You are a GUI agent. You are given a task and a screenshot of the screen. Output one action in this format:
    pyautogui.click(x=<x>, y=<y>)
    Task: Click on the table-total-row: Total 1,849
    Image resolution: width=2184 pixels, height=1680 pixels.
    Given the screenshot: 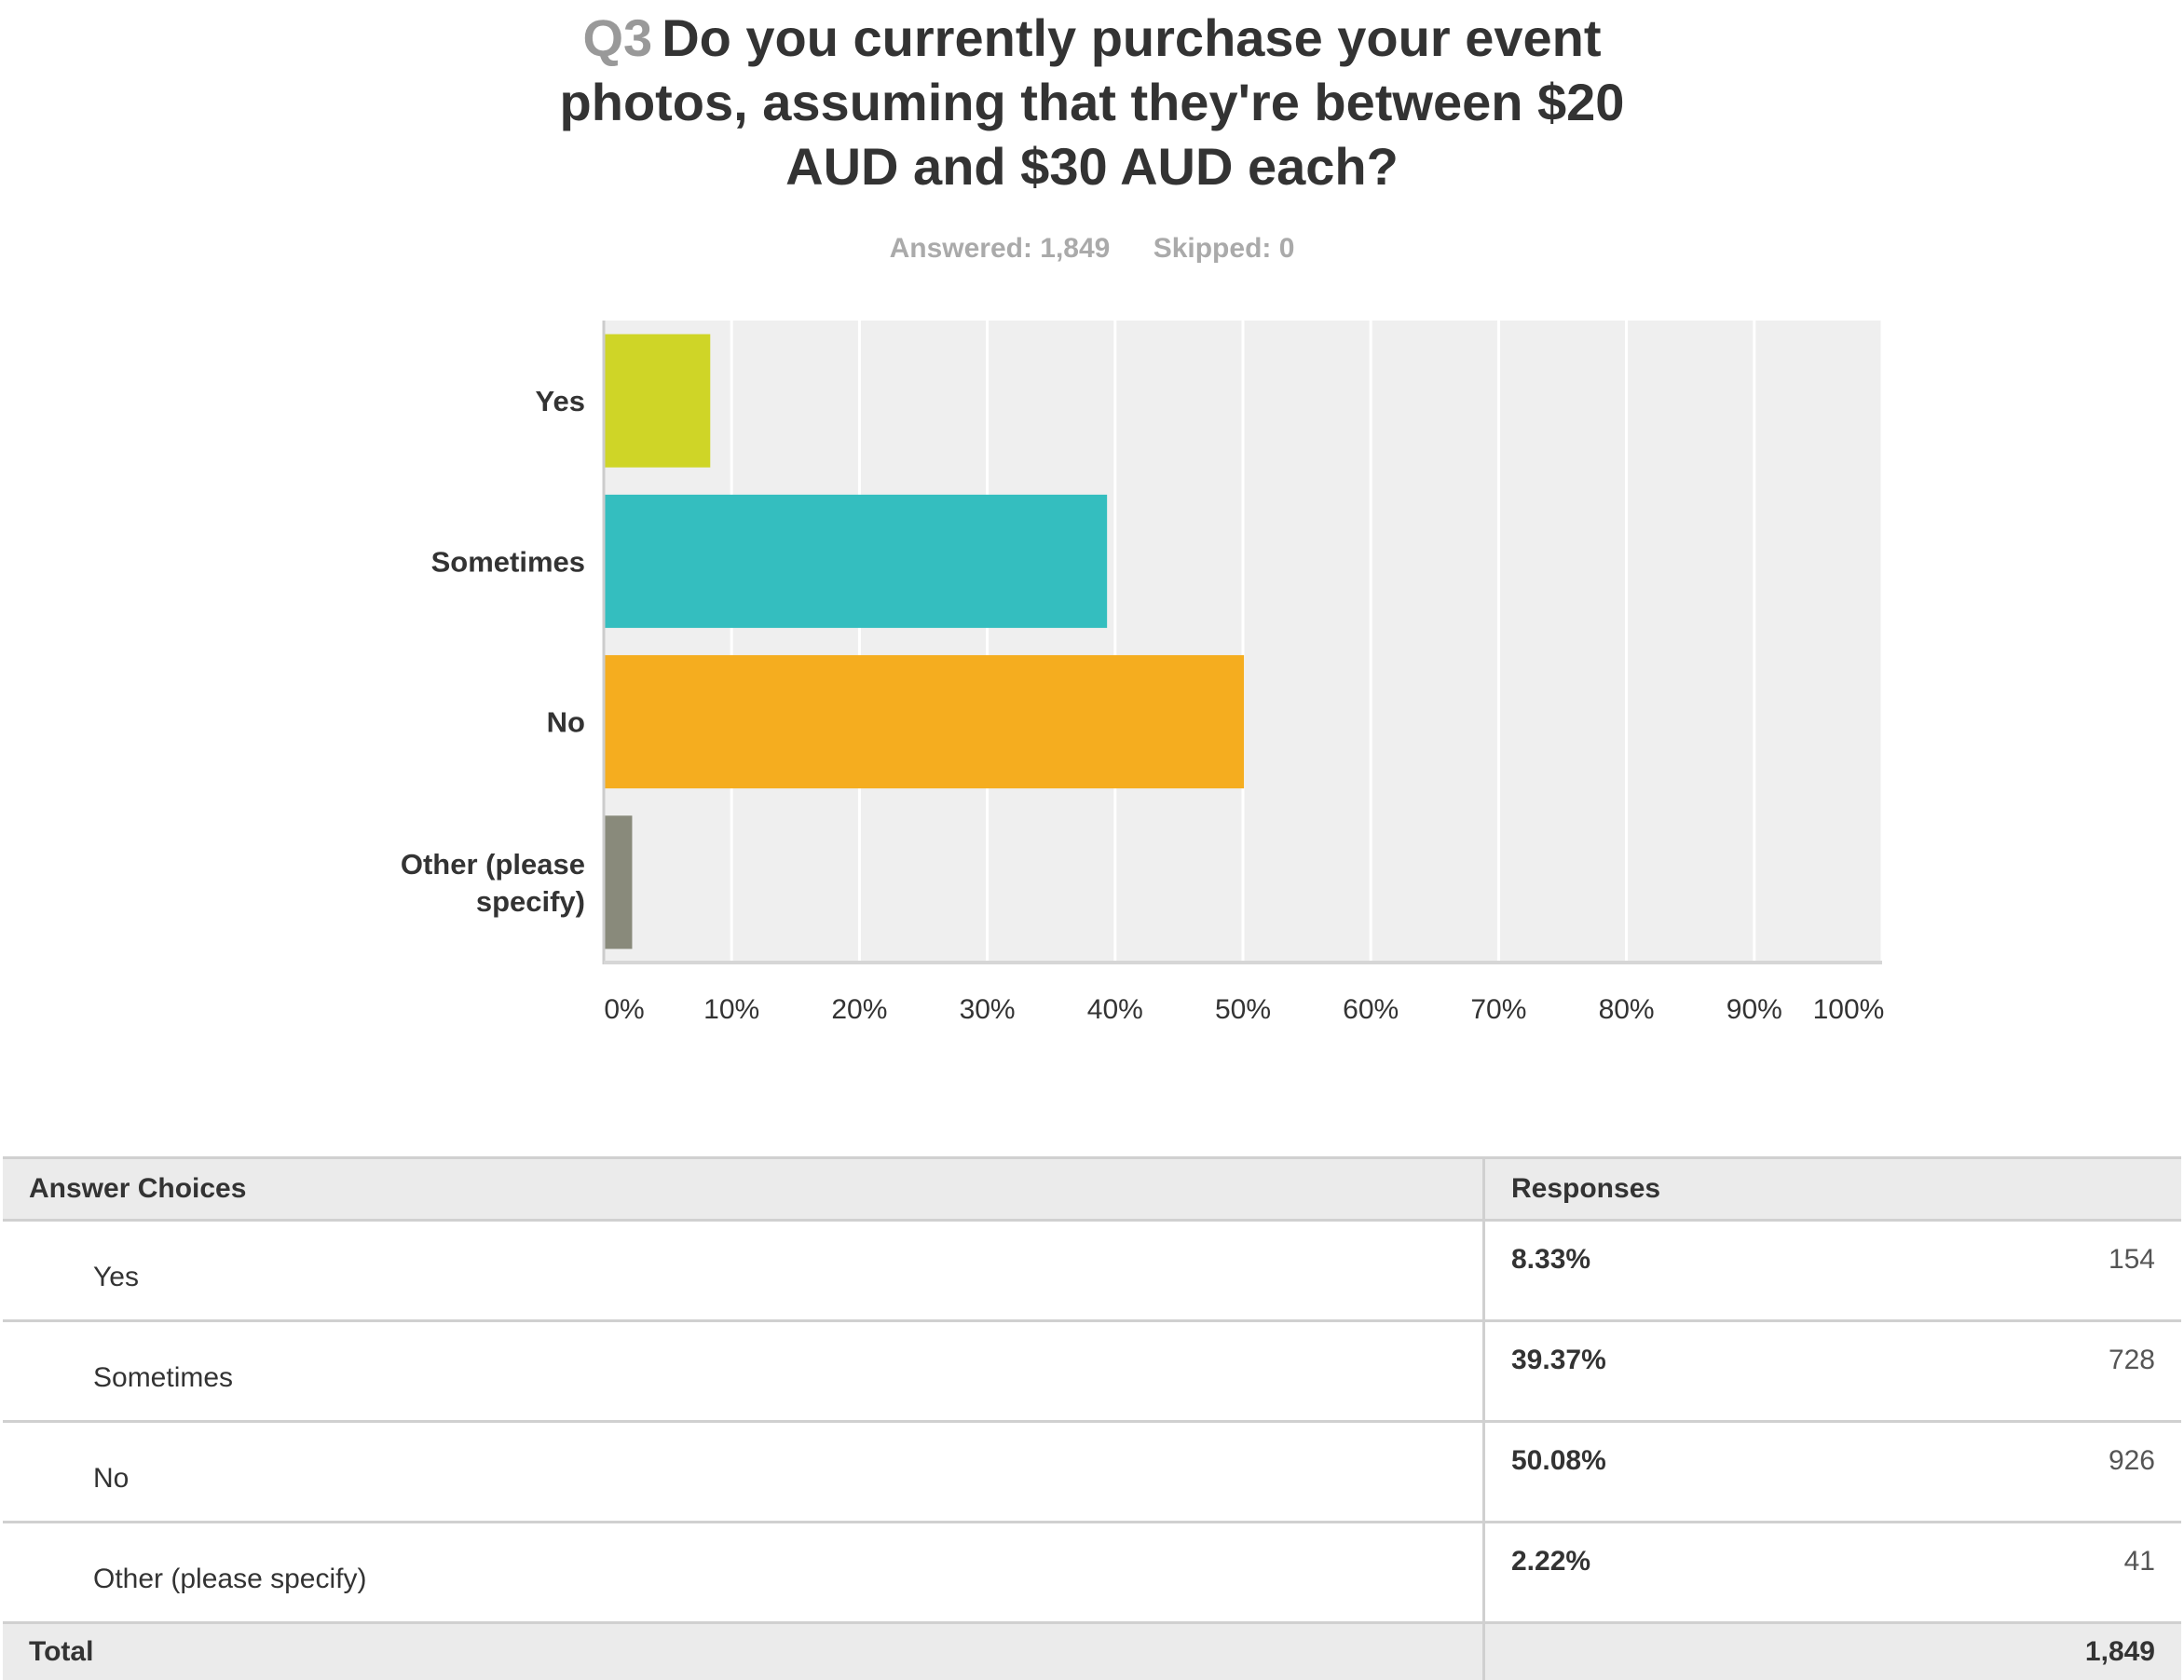 What is the action you would take?
    pyautogui.click(x=1092, y=1651)
    